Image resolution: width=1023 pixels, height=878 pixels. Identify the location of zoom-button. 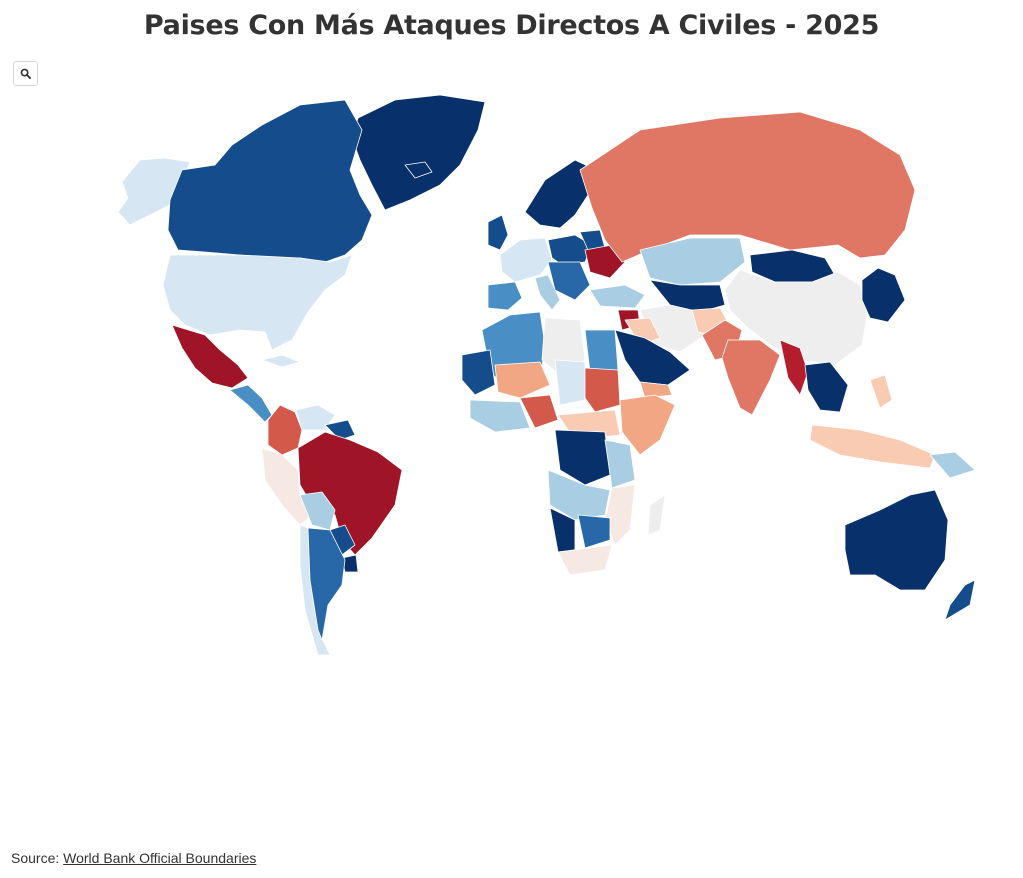
(25, 73).